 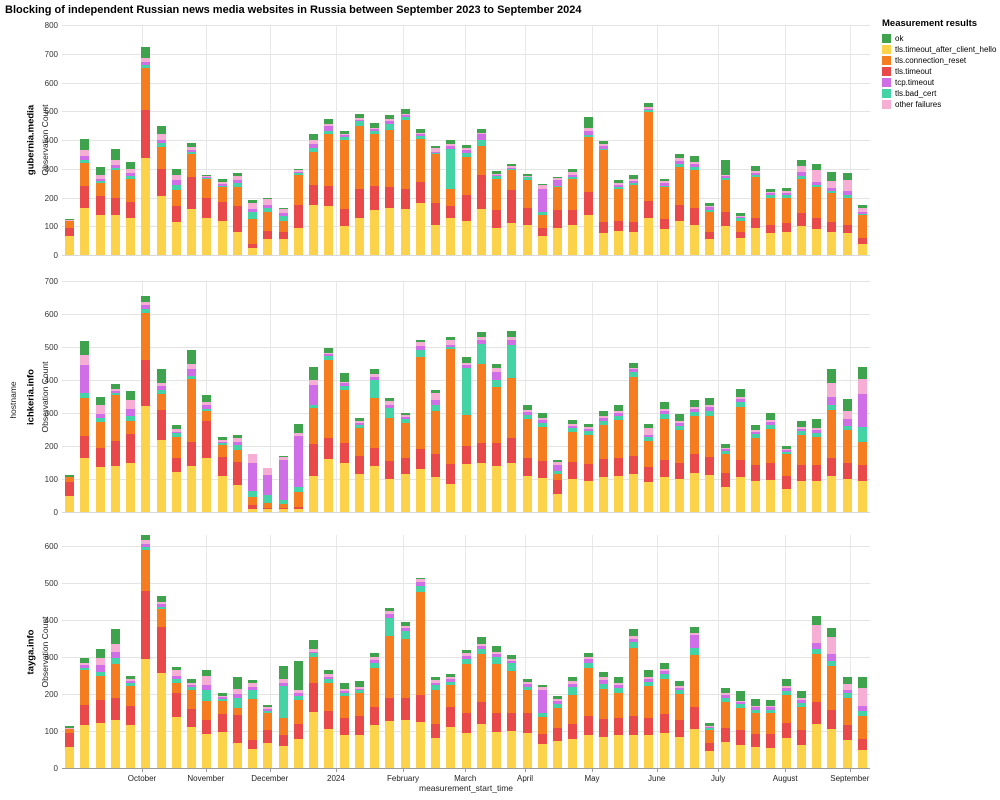 I want to click on legend-item: ok, so click(x=939, y=38).